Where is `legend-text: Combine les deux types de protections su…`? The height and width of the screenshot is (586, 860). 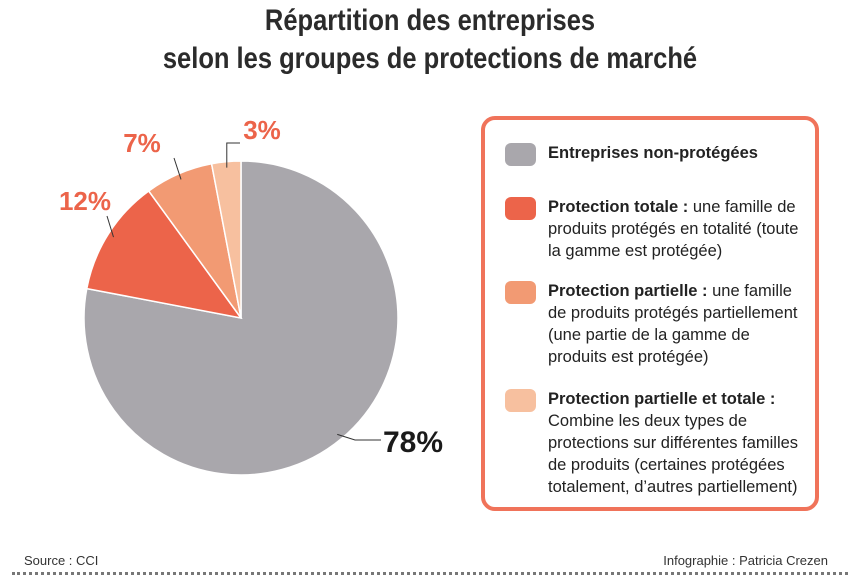
legend-text: Combine les deux types de protections su… is located at coordinates (673, 454).